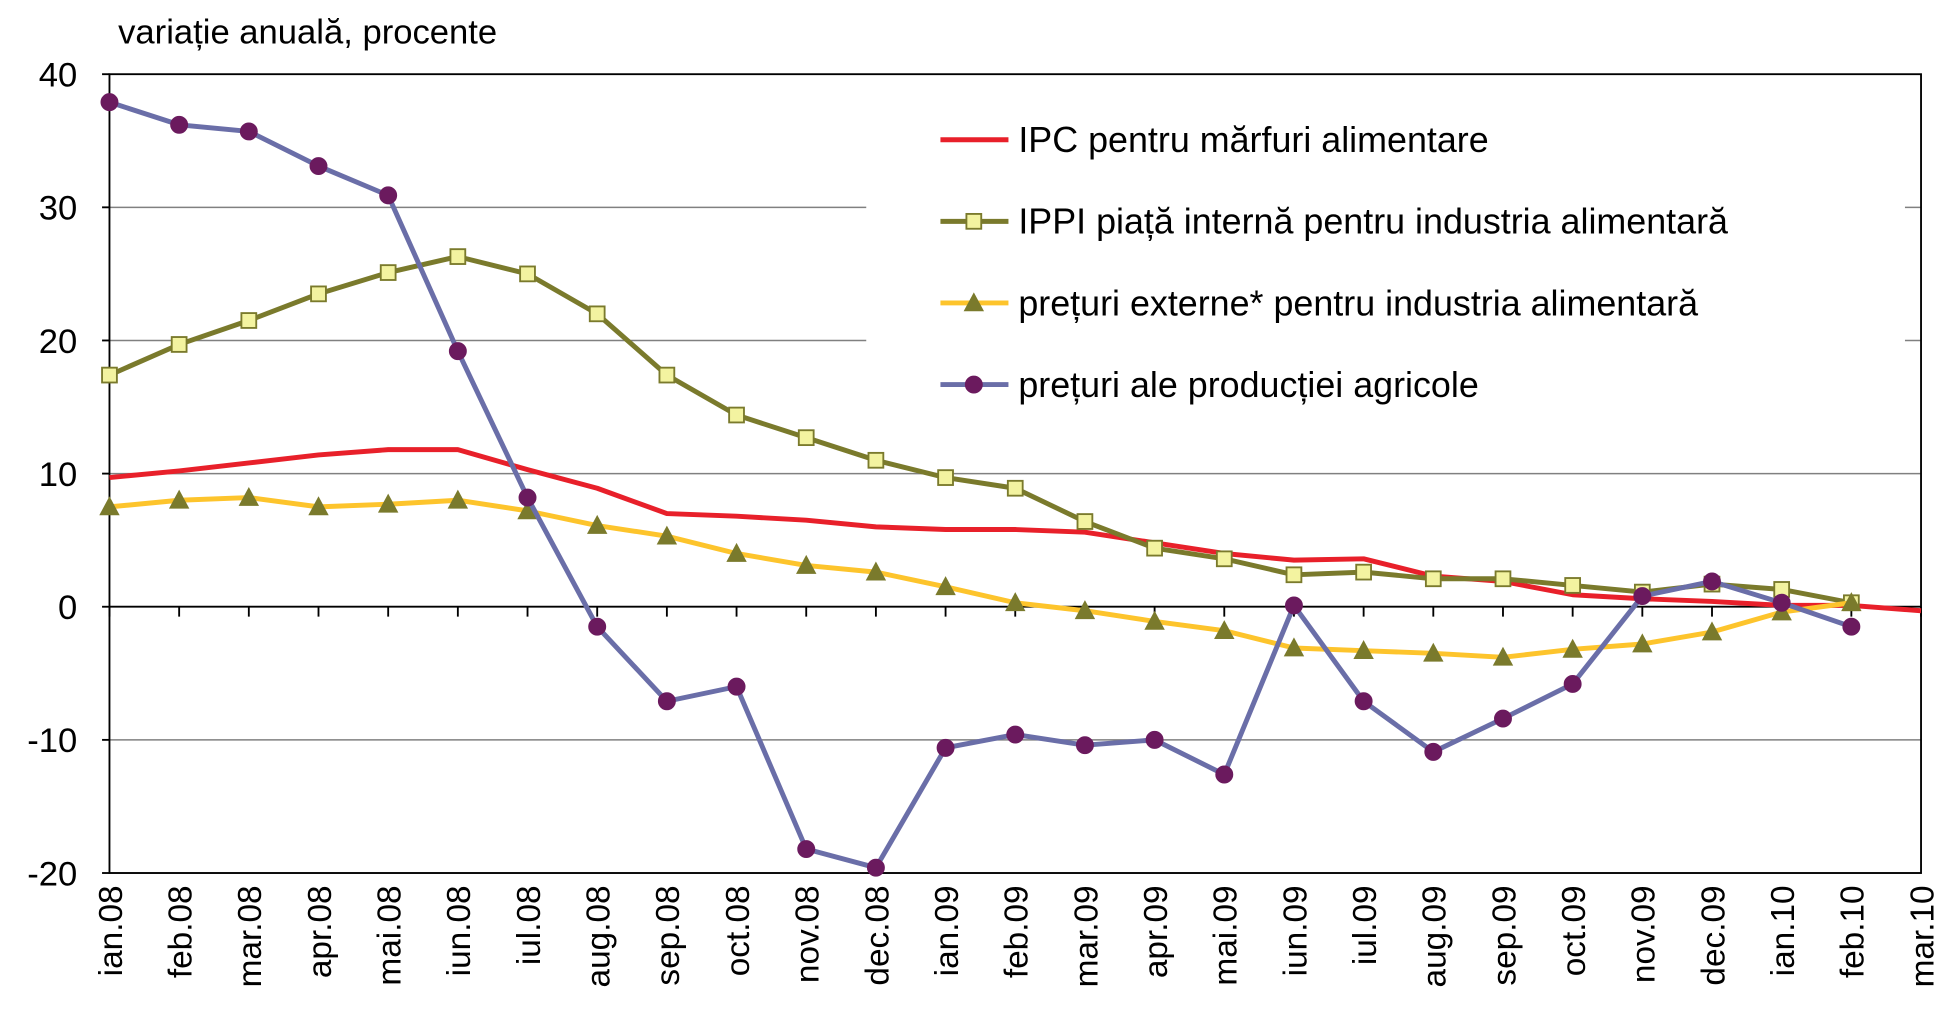  Describe the element at coordinates (1156, 931) in the screenshot. I see `x-tick-label: apr.09` at that location.